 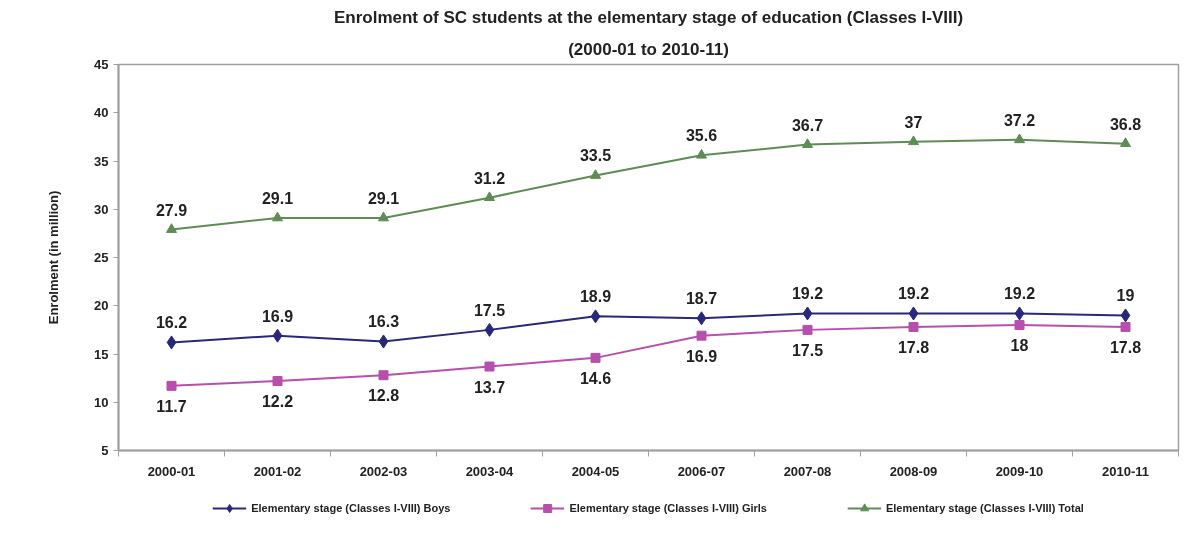 What do you see at coordinates (807, 125) in the screenshot?
I see `data-label: 36.7` at bounding box center [807, 125].